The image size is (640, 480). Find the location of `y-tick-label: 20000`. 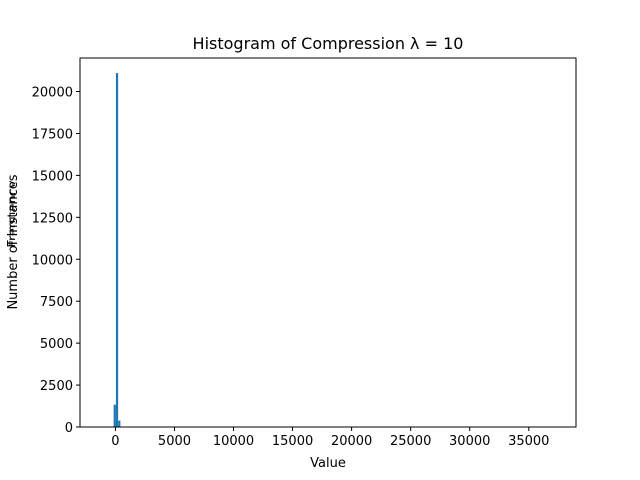

y-tick-label: 20000 is located at coordinates (52, 93).